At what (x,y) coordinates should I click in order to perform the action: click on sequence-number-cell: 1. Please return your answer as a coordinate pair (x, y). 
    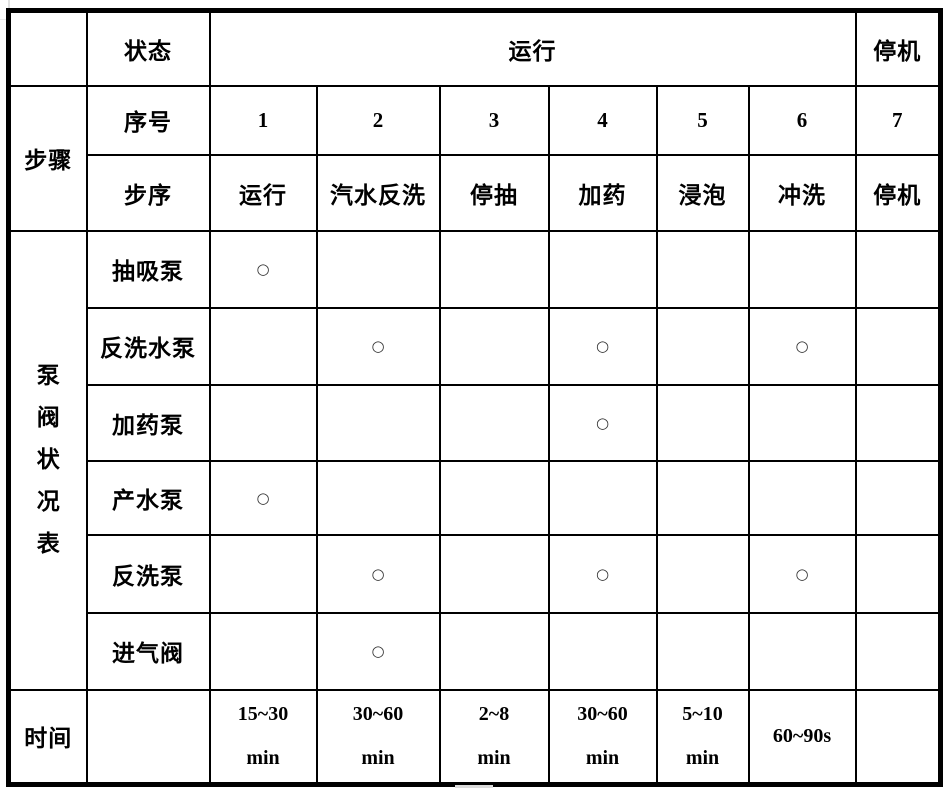
    Looking at the image, I should click on (263, 120).